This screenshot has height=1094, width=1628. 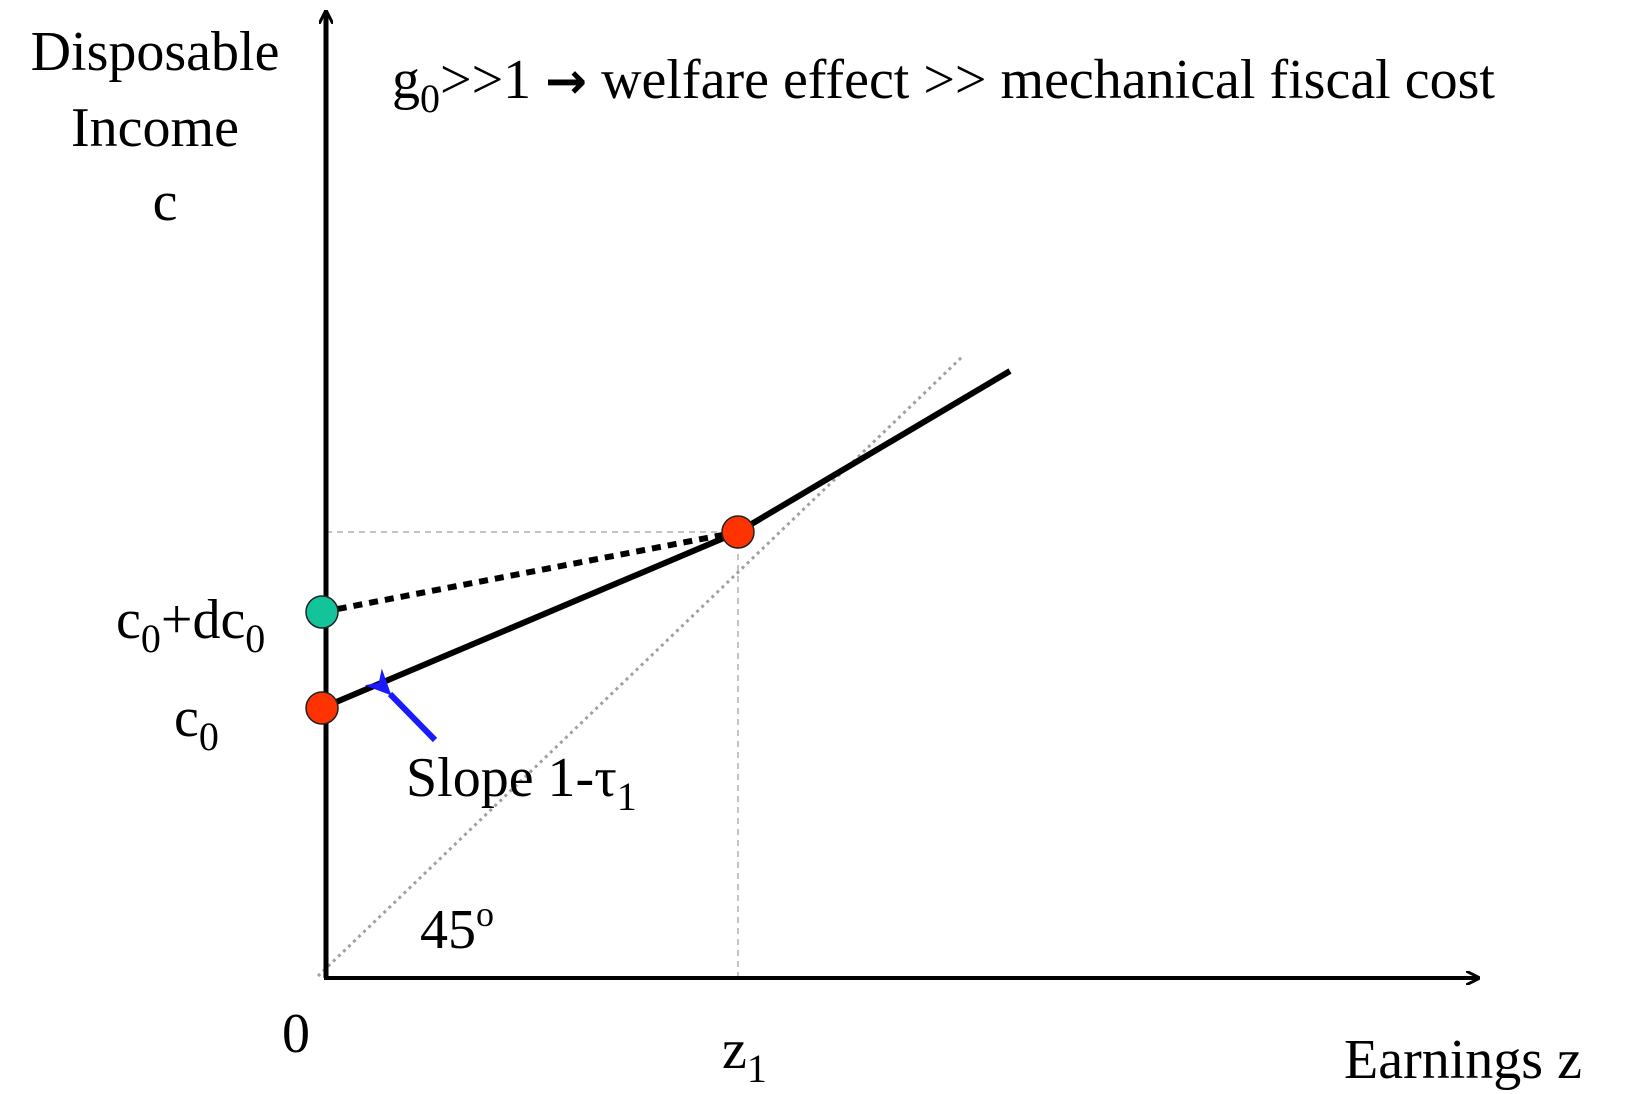 What do you see at coordinates (401, 705) in the screenshot?
I see `slope-pointer-arrow` at bounding box center [401, 705].